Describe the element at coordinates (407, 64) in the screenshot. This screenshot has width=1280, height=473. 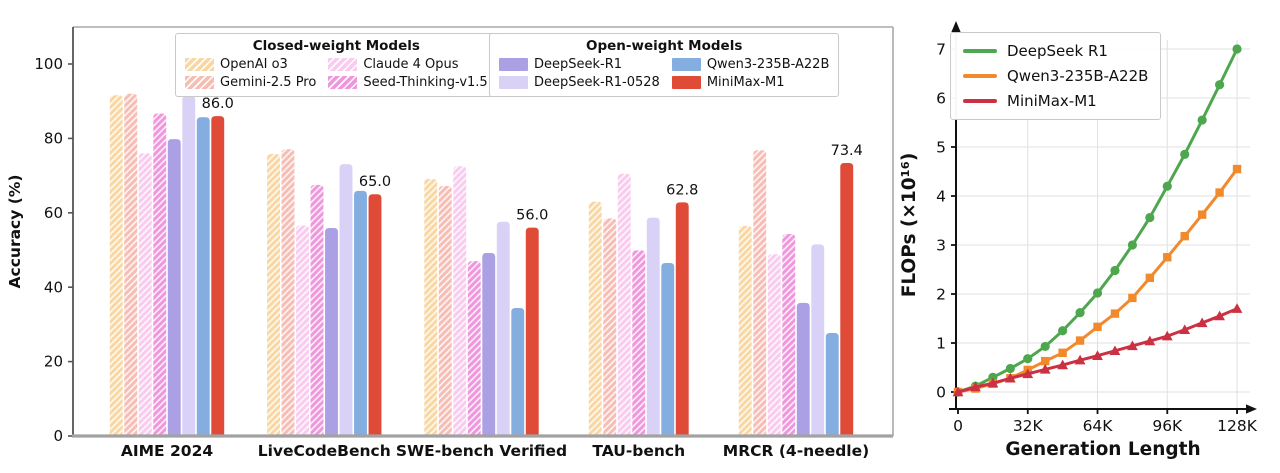
I see `legend-item: Claude 4 Opus` at that location.